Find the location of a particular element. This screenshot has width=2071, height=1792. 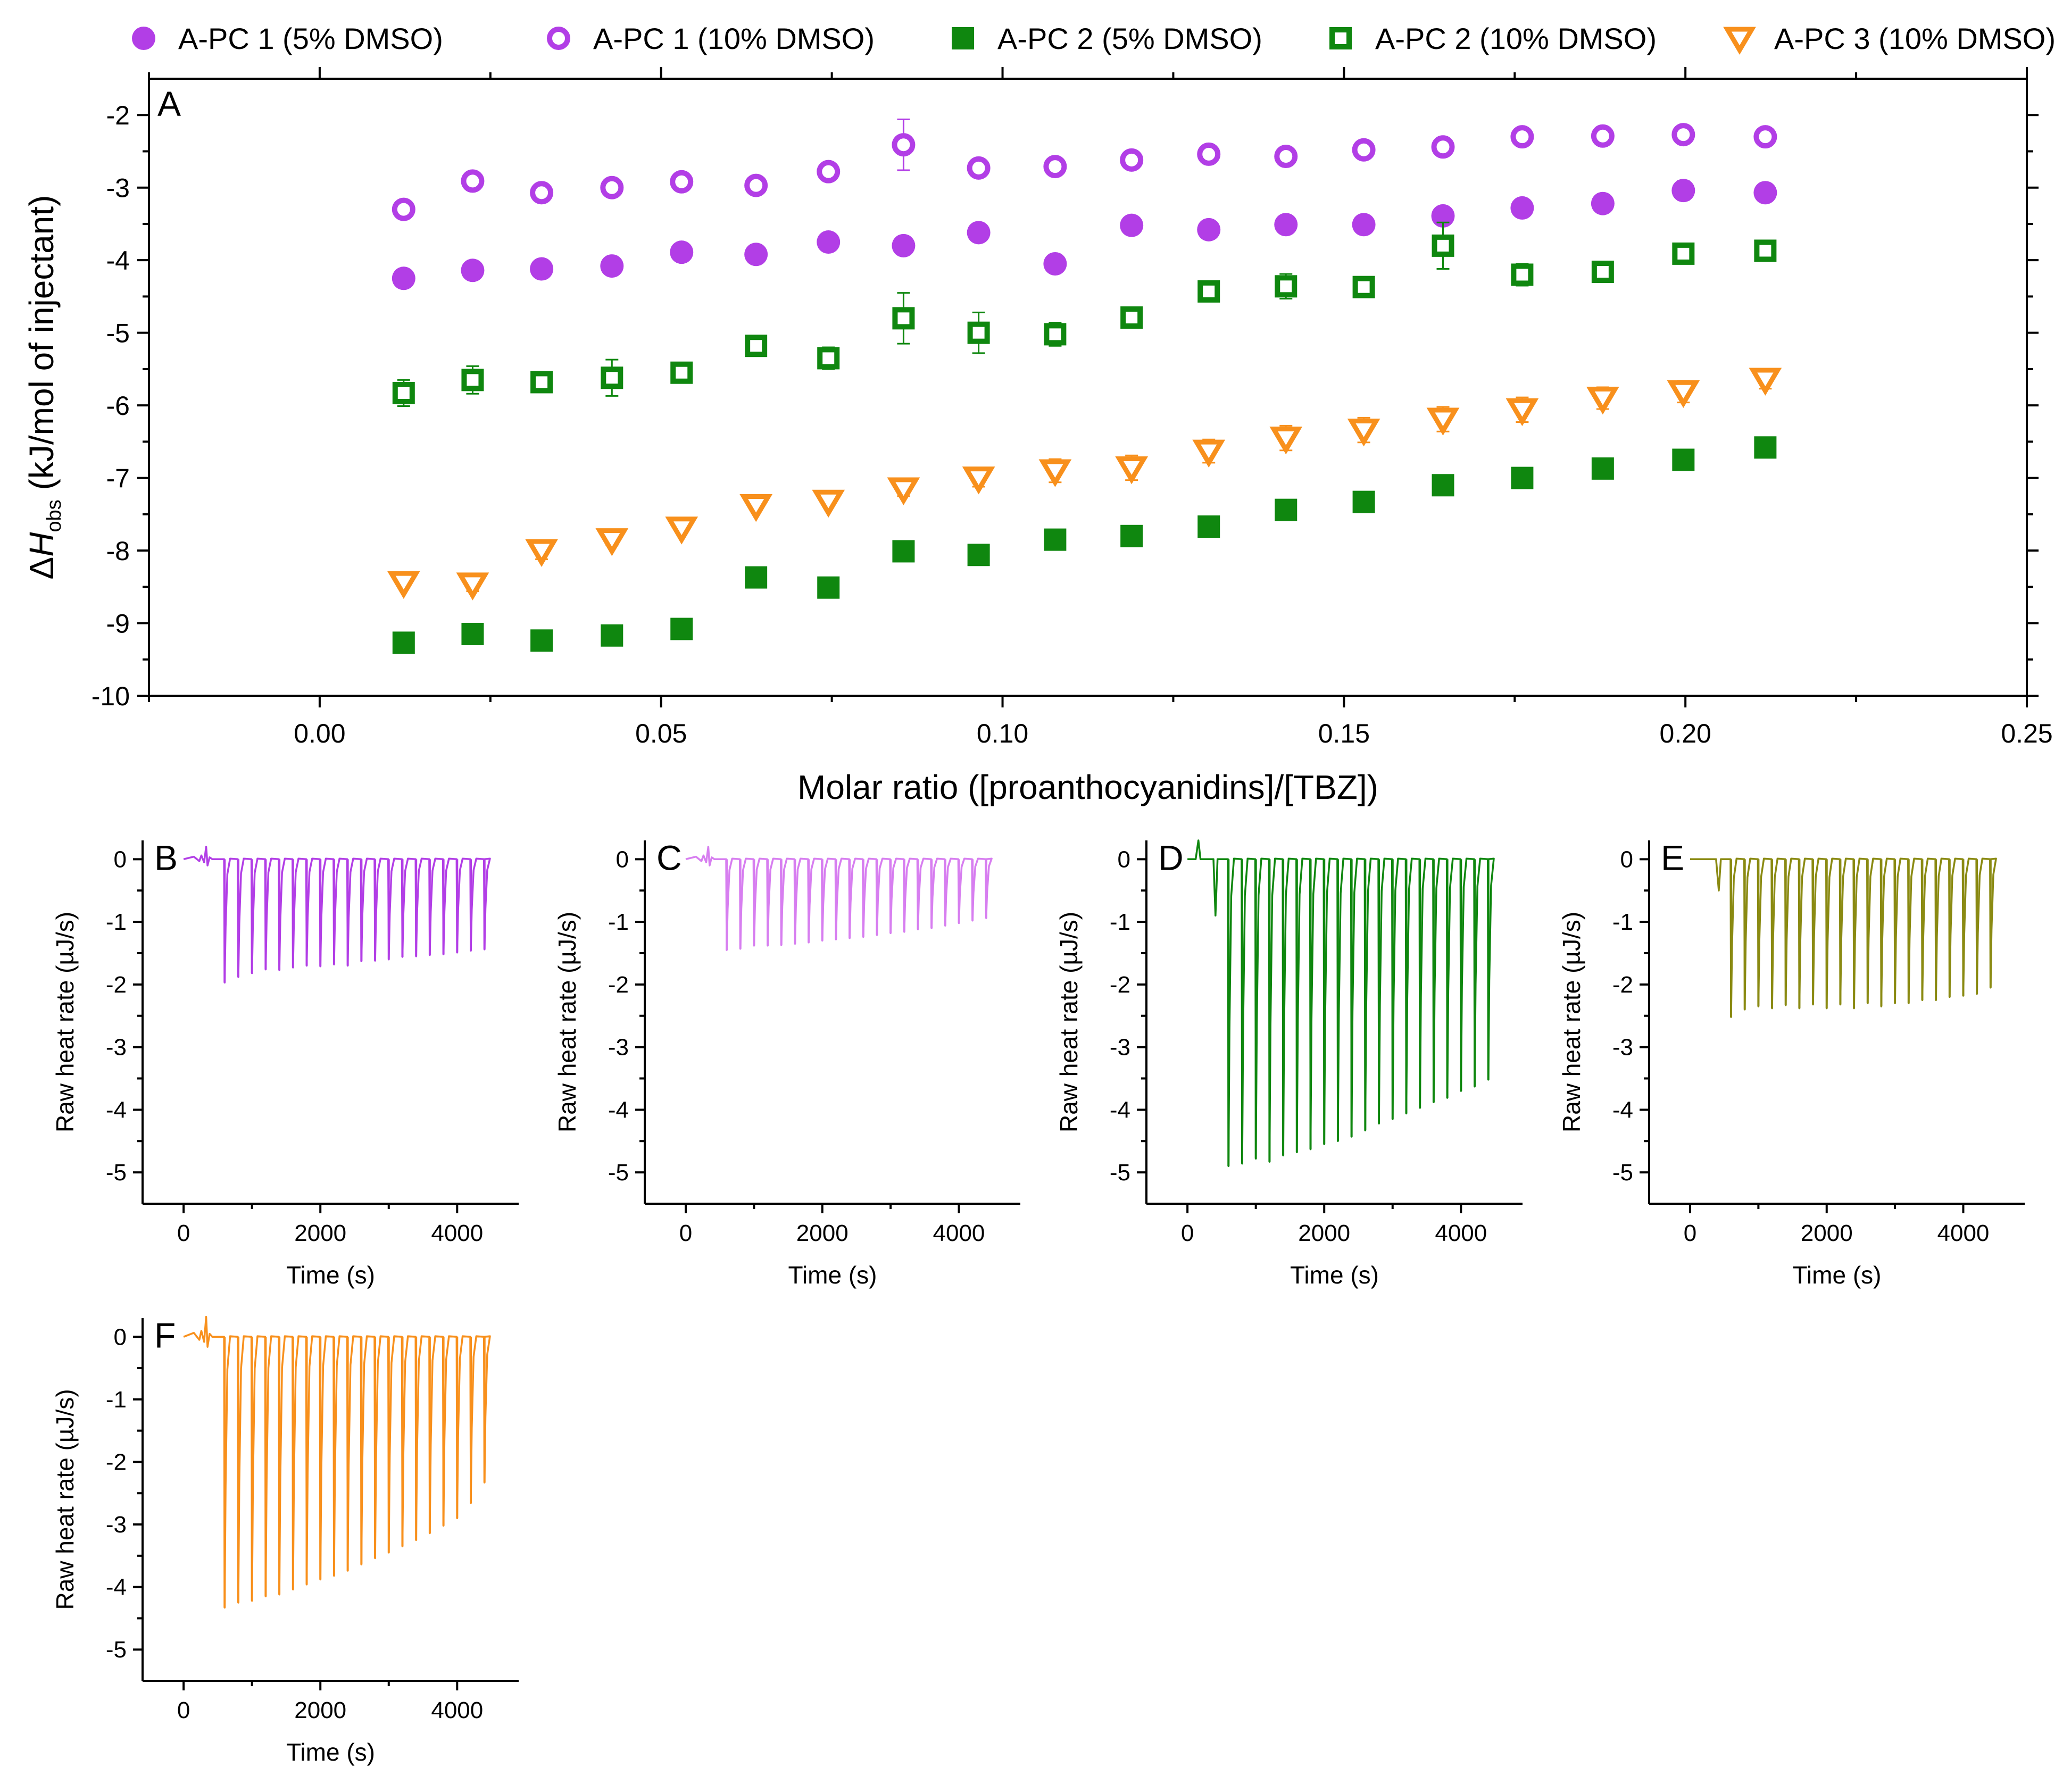

legend-label: A-PC 1 (5% DMSO) is located at coordinates (310, 38).